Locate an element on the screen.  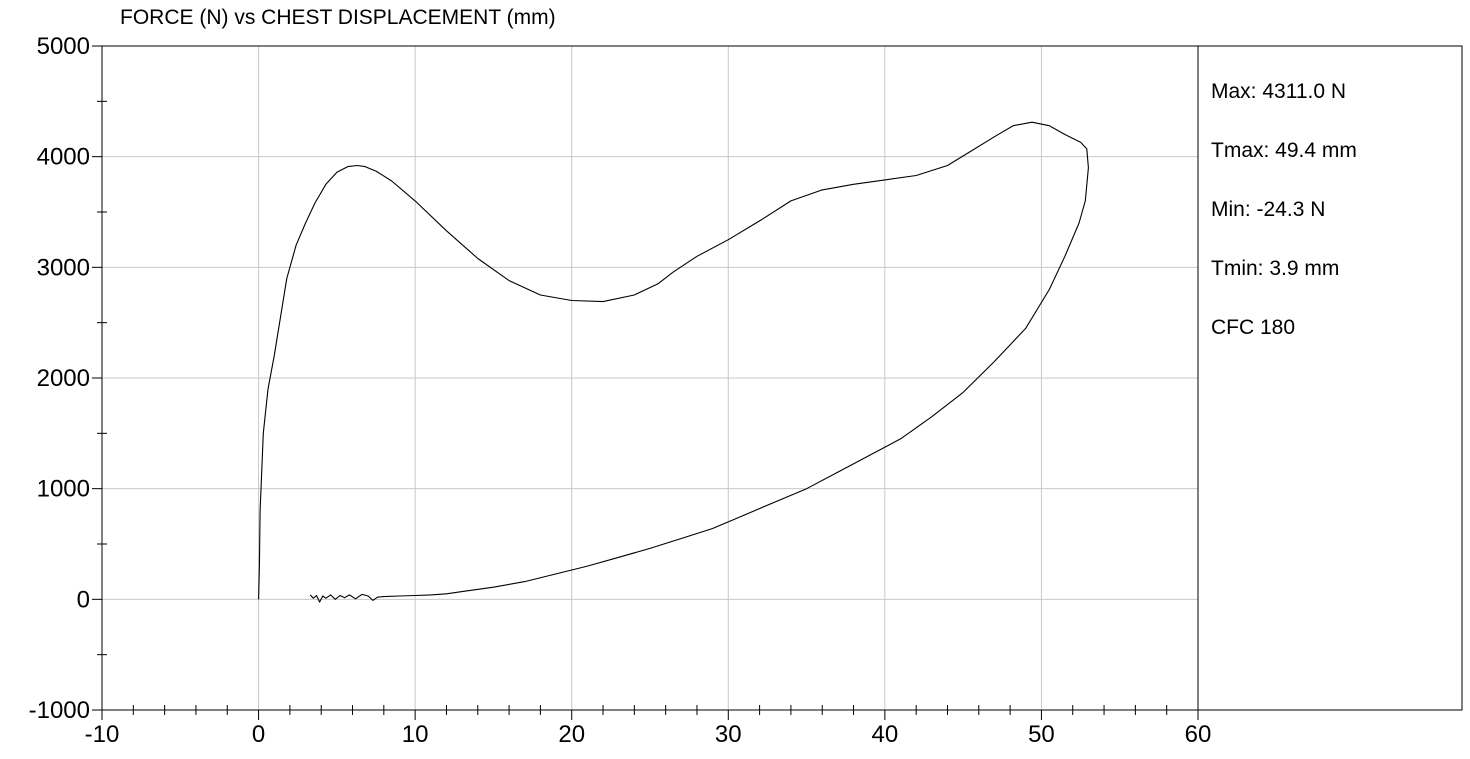
x-tick-label: 50 is located at coordinates (1041, 734).